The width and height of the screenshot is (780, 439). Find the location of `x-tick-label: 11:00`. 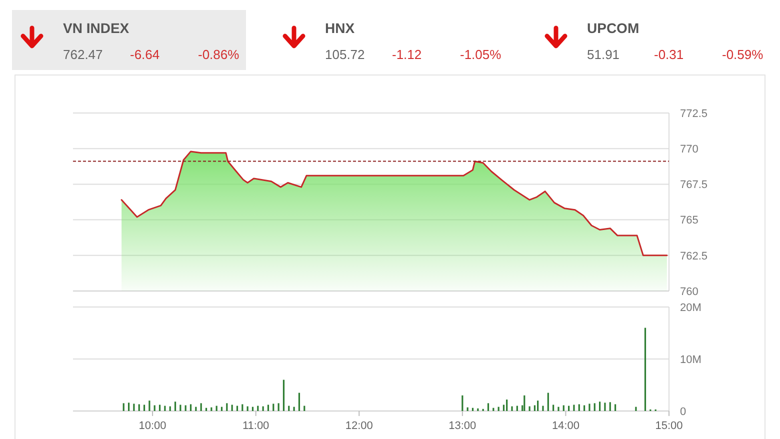

x-tick-label: 11:00 is located at coordinates (256, 426).